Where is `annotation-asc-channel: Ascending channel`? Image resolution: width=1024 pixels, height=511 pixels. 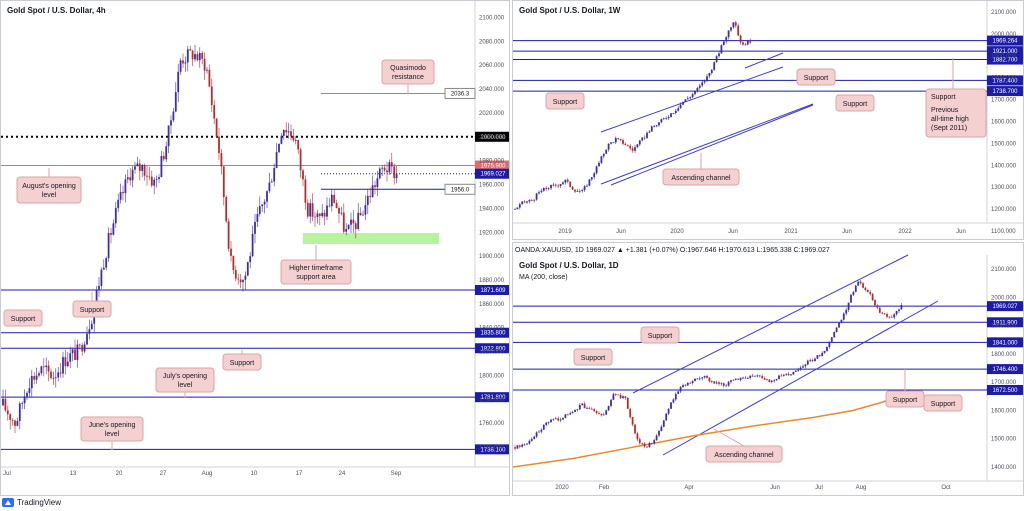 annotation-asc-channel: Ascending channel is located at coordinates (701, 169).